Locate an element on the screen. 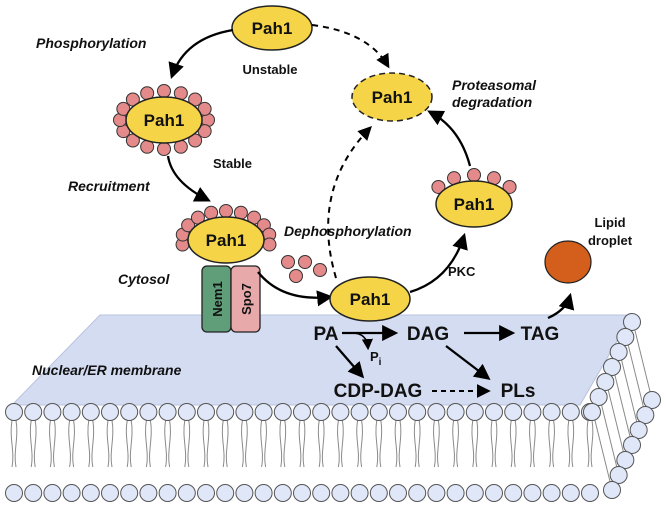 This screenshot has height=518, width=666. dag-label: DAG is located at coordinates (428, 334).